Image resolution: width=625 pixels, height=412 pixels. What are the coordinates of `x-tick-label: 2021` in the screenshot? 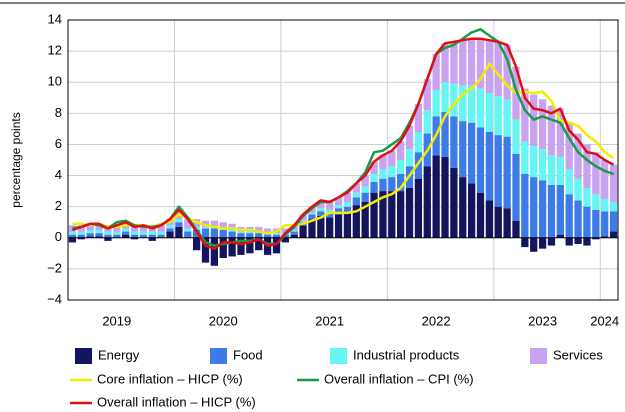 It's located at (329, 320).